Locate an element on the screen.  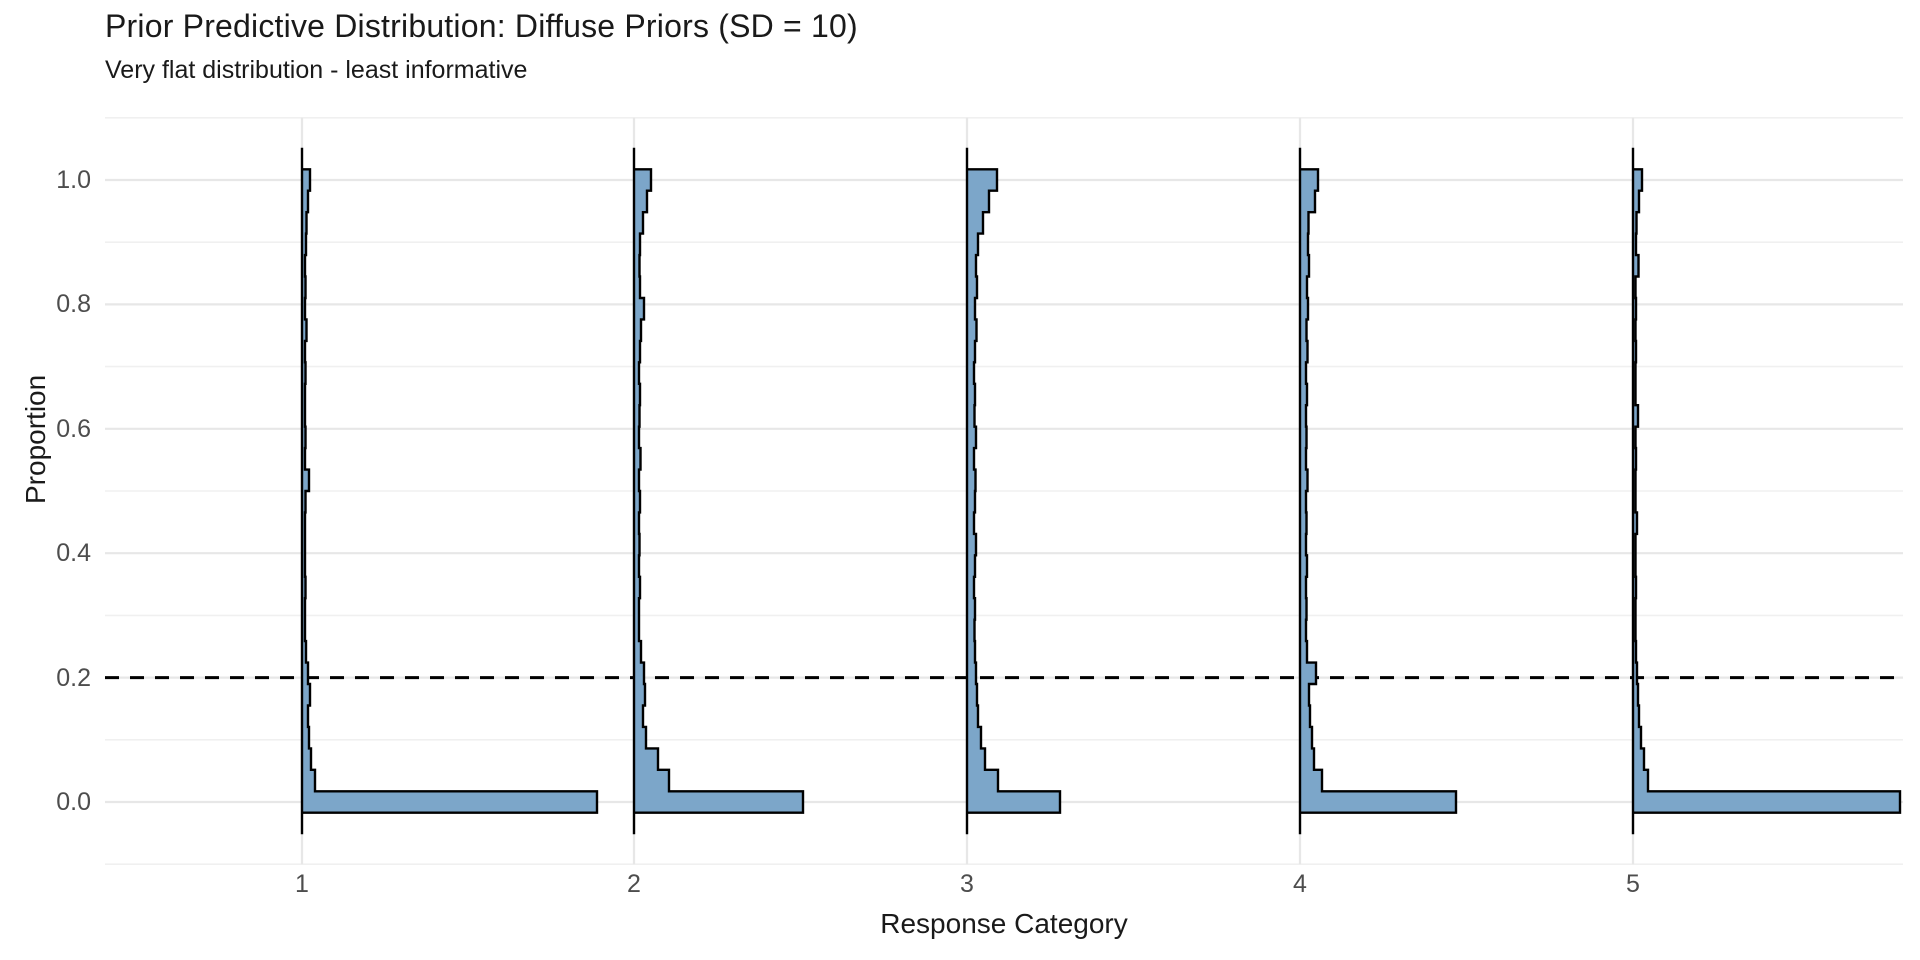
x-tick-label: 4 is located at coordinates (1300, 884).